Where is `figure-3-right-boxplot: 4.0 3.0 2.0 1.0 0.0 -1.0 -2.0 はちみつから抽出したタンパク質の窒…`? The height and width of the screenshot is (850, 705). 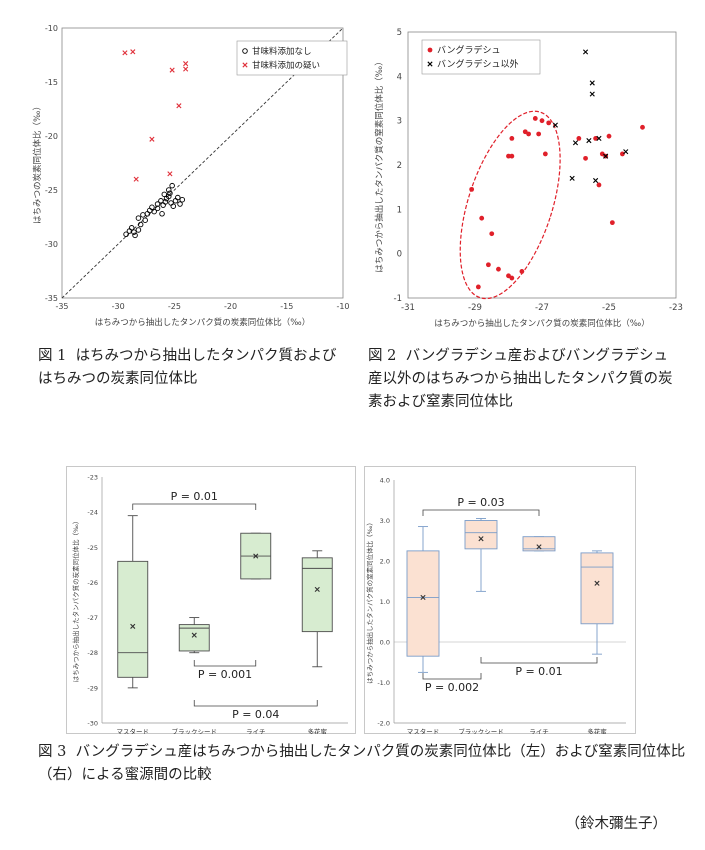
figure-3-right-boxplot: 4.0 3.0 2.0 1.0 0.0 -1.0 -2.0 はちみつから抽出したタンパク質の窒… is located at coordinates (500, 600).